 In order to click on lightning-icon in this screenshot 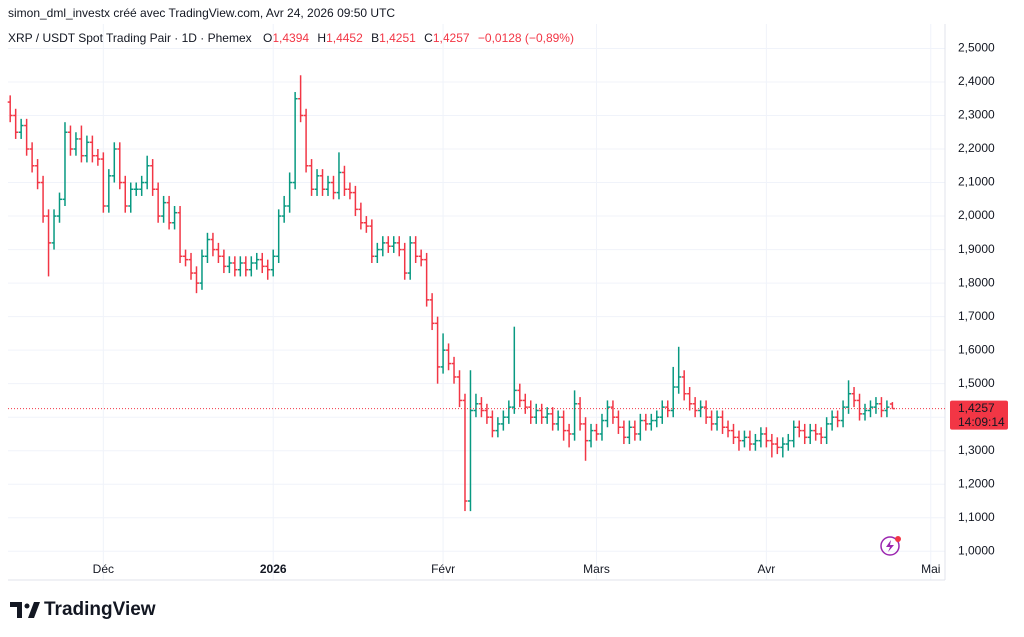, I will do `click(890, 546)`.